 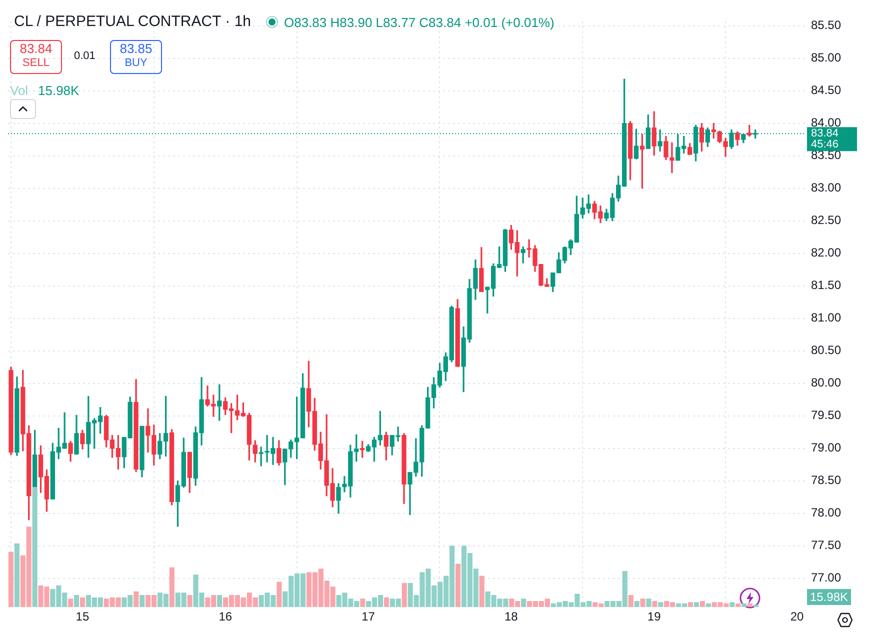 I want to click on text: Vol, so click(x=19, y=90).